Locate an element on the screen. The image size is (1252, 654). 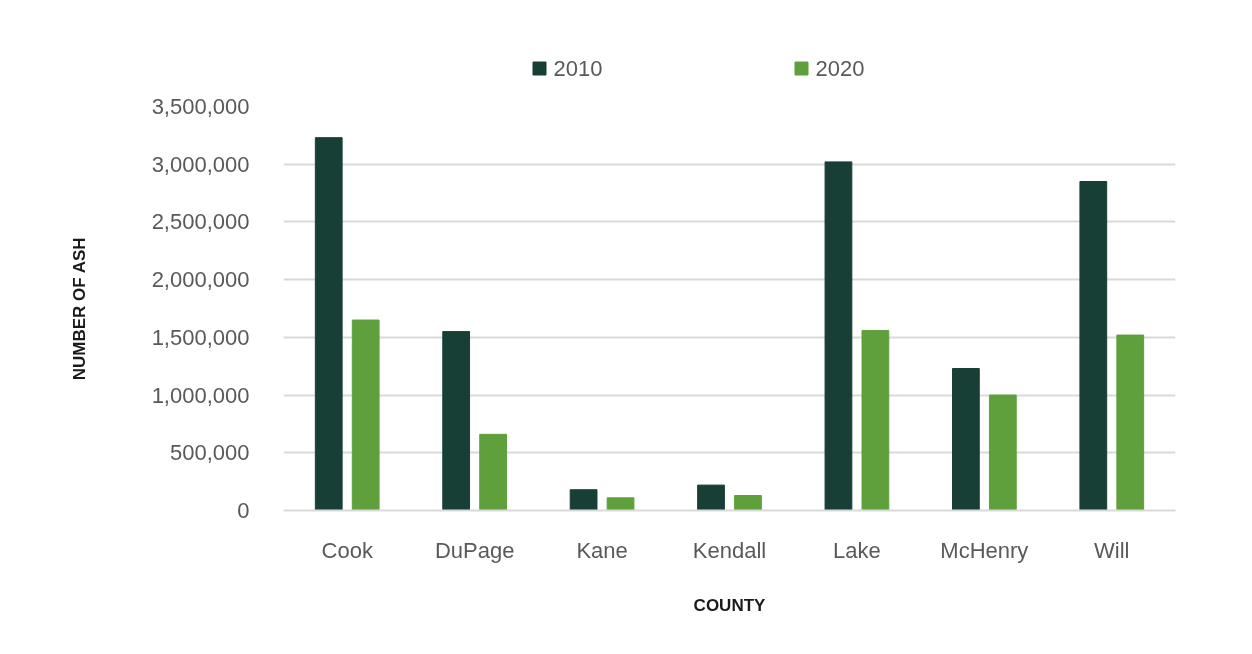
x-tick-label: Lake is located at coordinates (857, 550).